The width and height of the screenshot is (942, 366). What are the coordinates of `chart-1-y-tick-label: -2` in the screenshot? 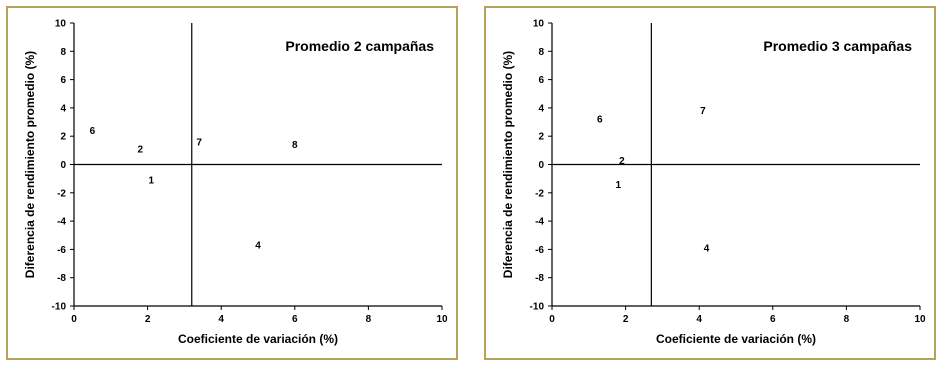 It's located at (61, 193).